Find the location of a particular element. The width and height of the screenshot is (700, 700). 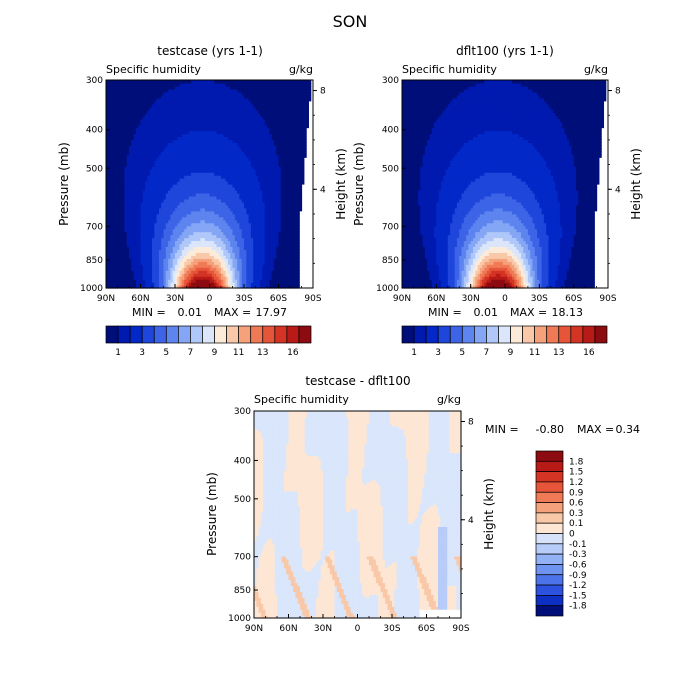

variable-label: Specific humidity is located at coordinates (153, 69).